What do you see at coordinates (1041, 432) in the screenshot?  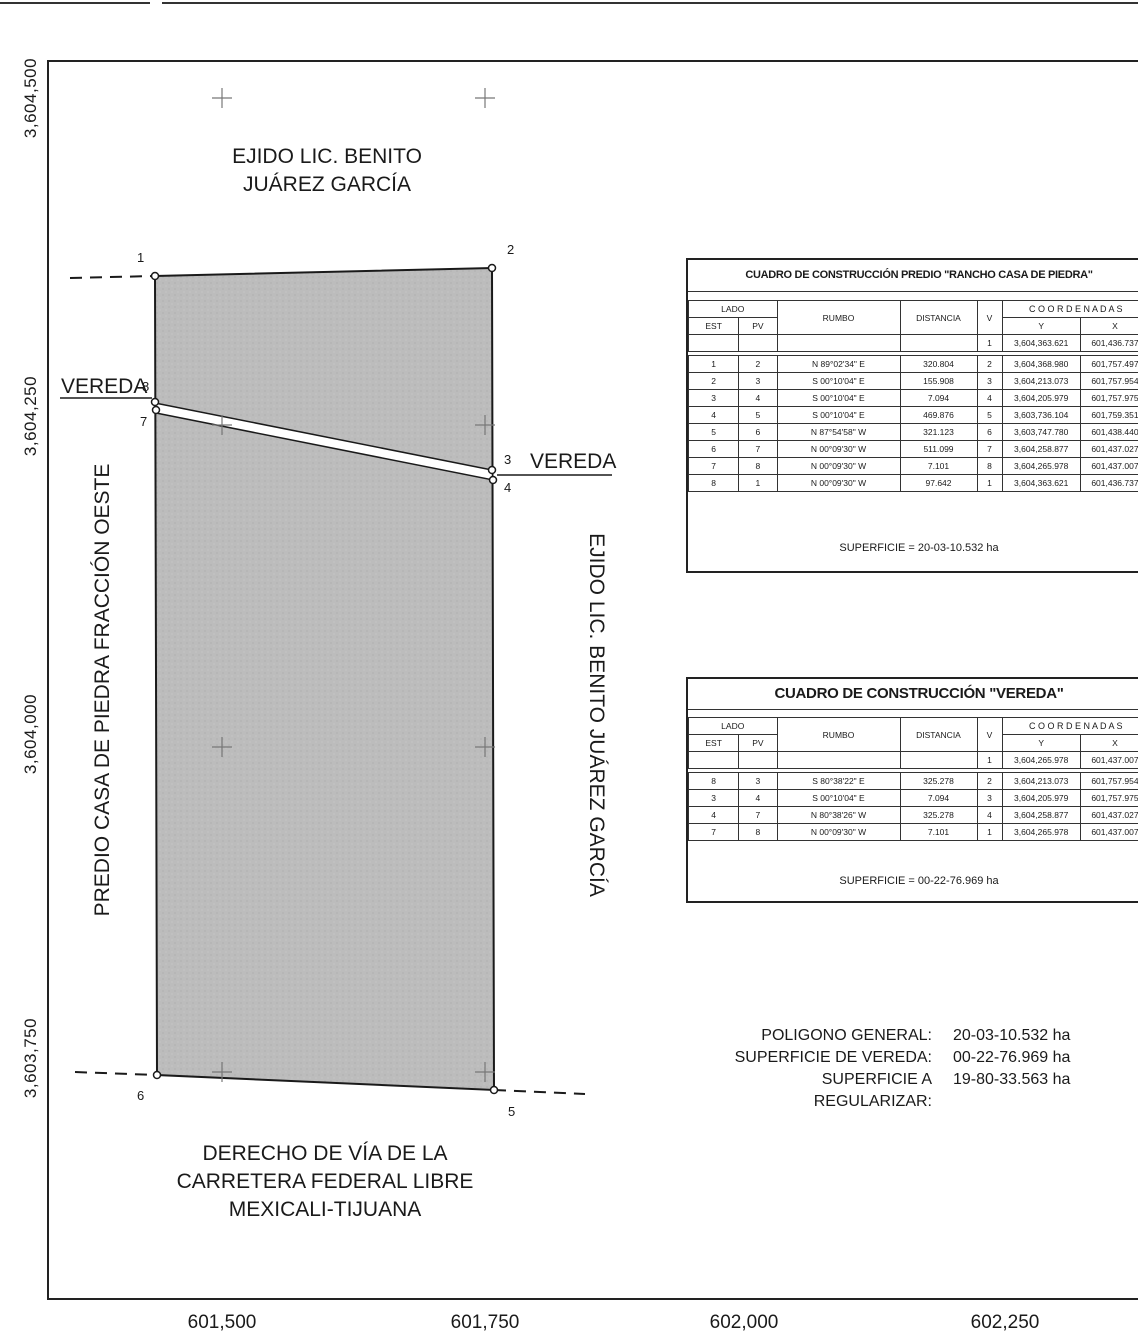 I see `cell-y: 3,603,747.780` at bounding box center [1041, 432].